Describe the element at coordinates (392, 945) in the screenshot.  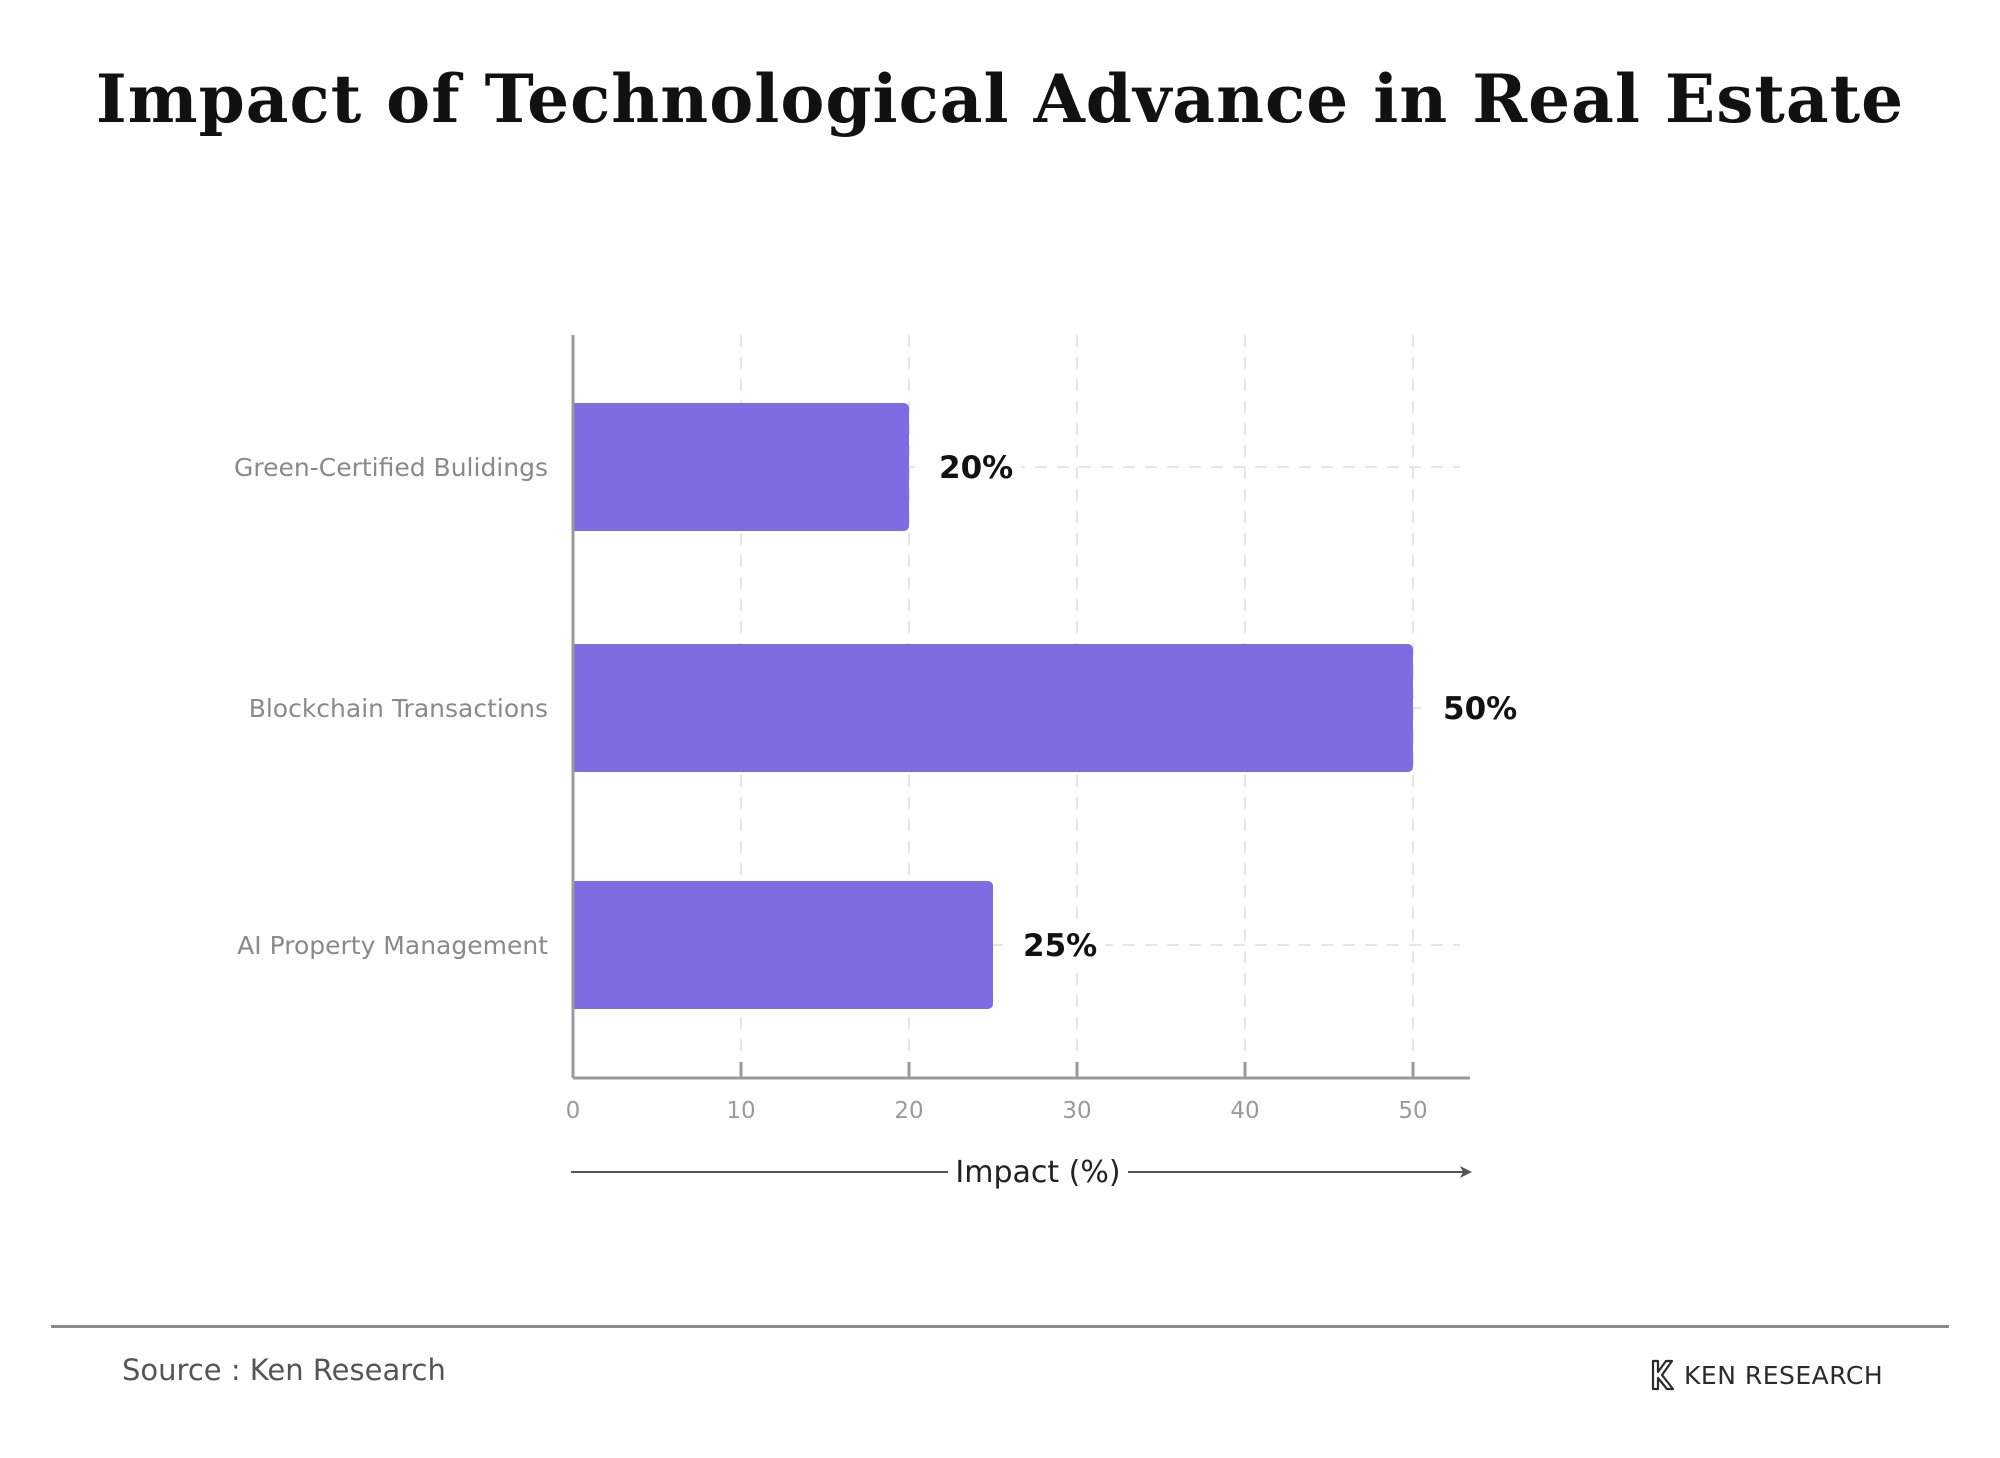
I see `category-label: AI Property Management` at that location.